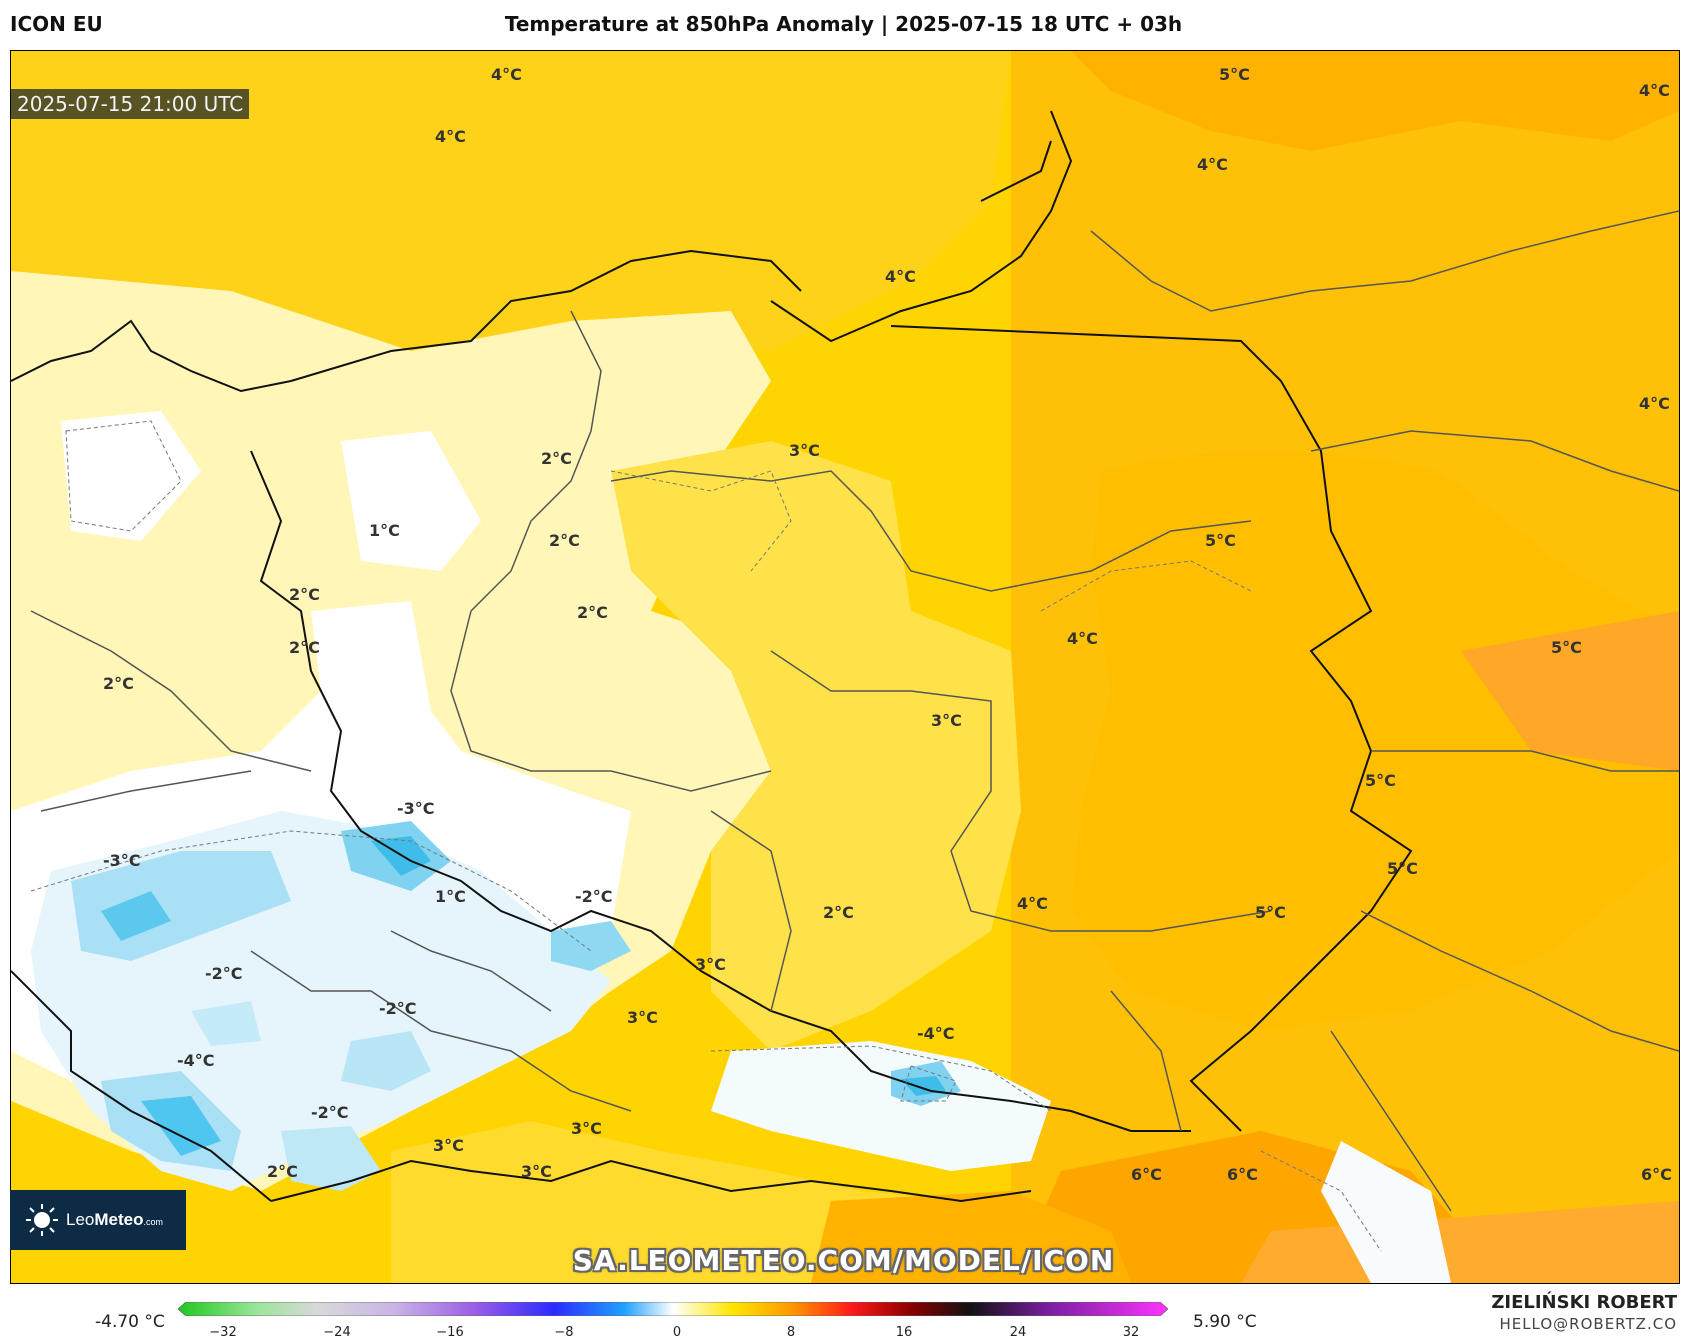 This screenshot has height=1340, width=1687. I want to click on colorbar-tick: 24, so click(1018, 1332).